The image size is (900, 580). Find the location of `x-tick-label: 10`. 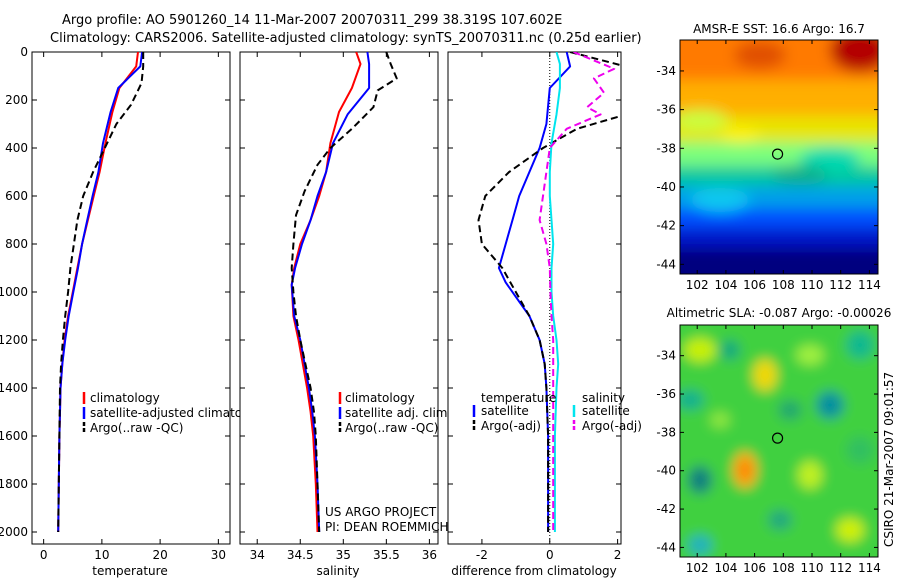

x-tick-label: 10 is located at coordinates (101, 555).